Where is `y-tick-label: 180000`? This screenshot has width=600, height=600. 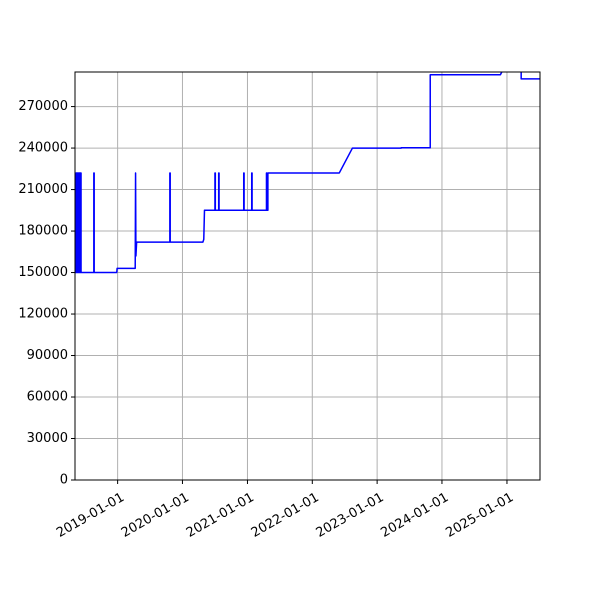 y-tick-label: 180000 is located at coordinates (43, 231).